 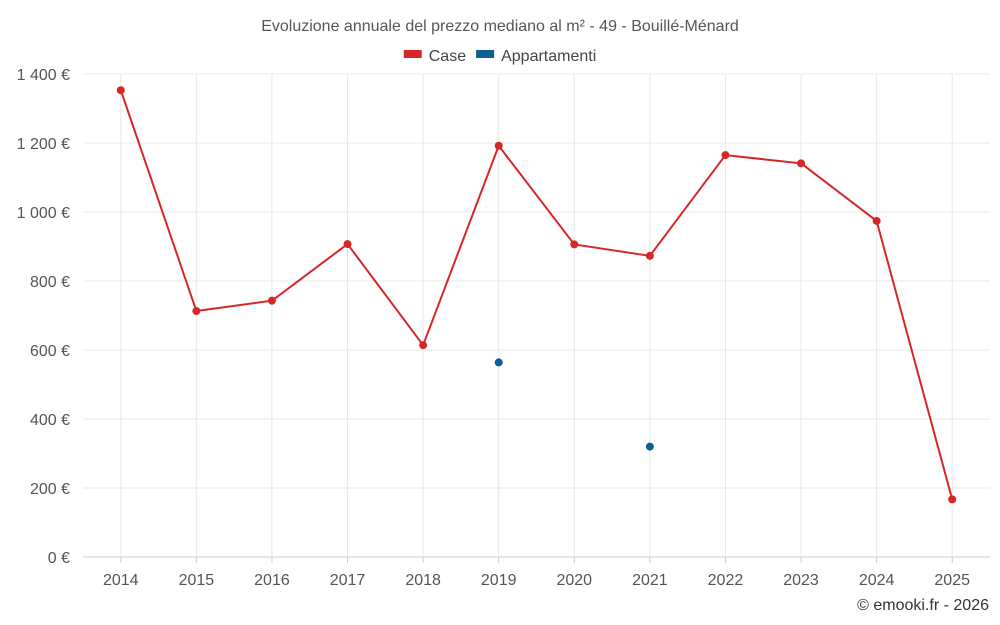 I want to click on y-tick-label: 0 €, so click(x=59, y=558).